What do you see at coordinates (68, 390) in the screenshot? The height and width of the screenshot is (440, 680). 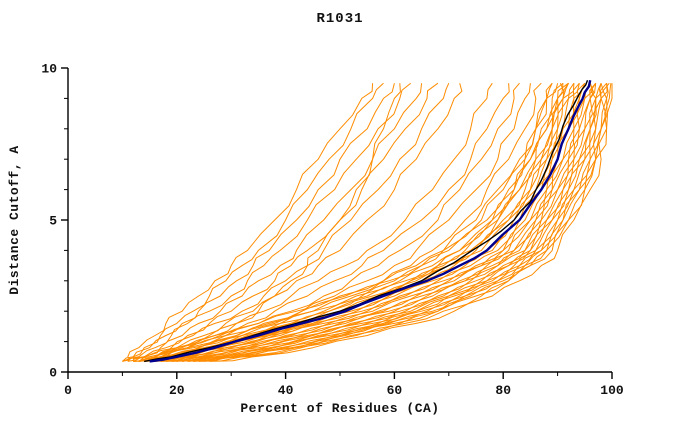 I see `x-tick-label: 0` at bounding box center [68, 390].